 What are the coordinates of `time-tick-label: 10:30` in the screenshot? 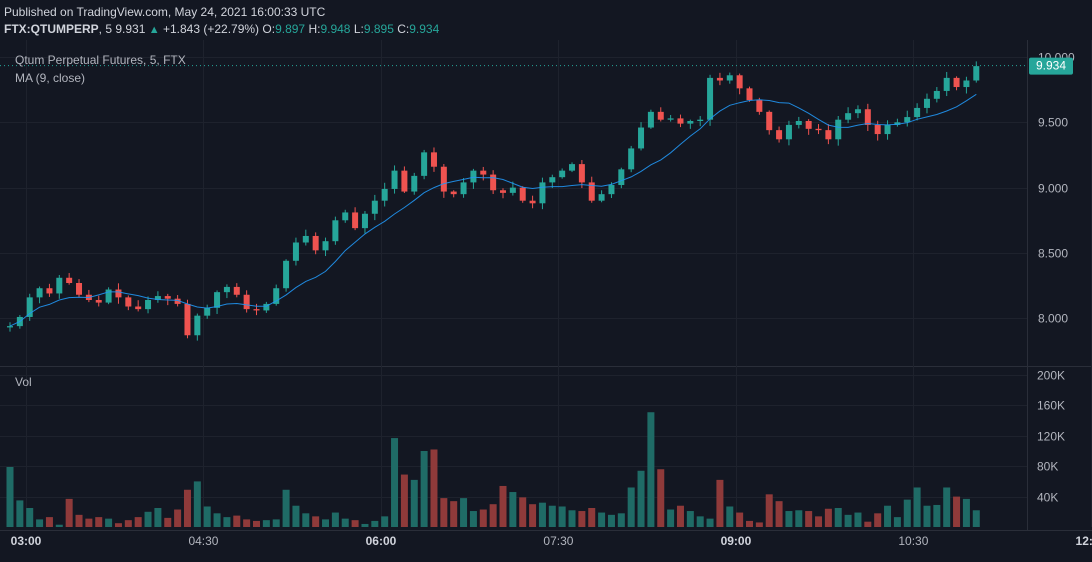 It's located at (913, 541).